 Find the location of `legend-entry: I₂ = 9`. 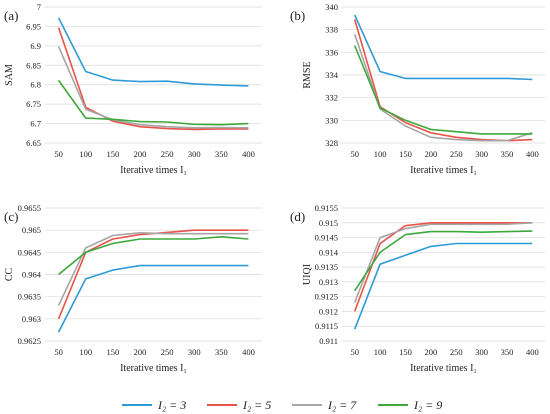

legend-entry: I₂ = 9 is located at coordinates (410, 405).